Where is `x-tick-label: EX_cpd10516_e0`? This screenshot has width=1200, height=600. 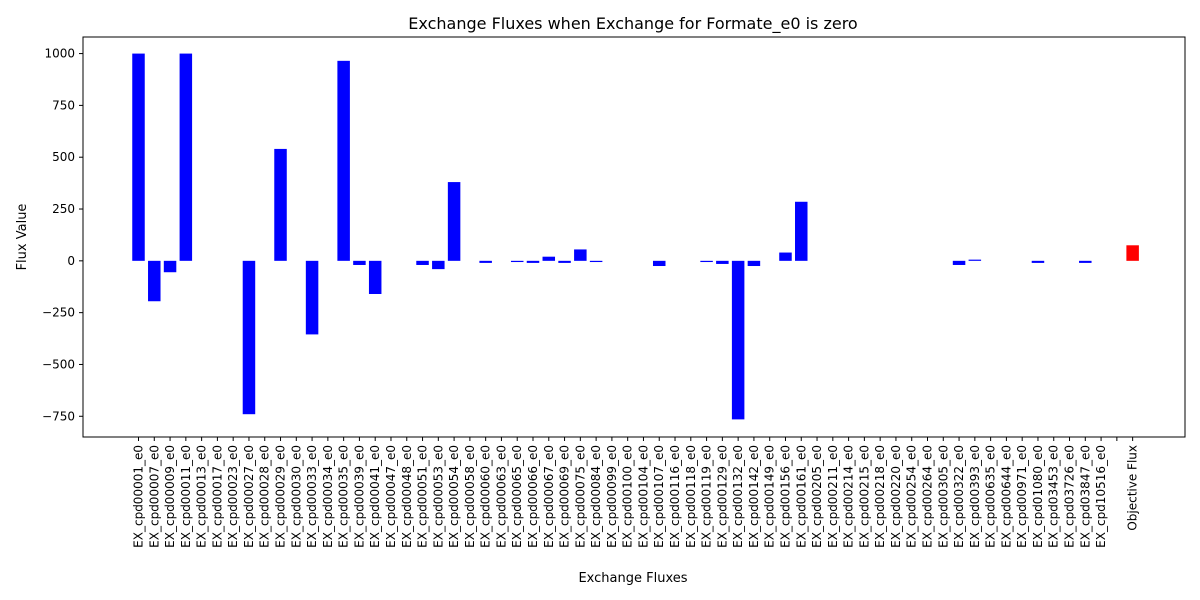 x-tick-label: EX_cpd10516_e0 is located at coordinates (1101, 496).